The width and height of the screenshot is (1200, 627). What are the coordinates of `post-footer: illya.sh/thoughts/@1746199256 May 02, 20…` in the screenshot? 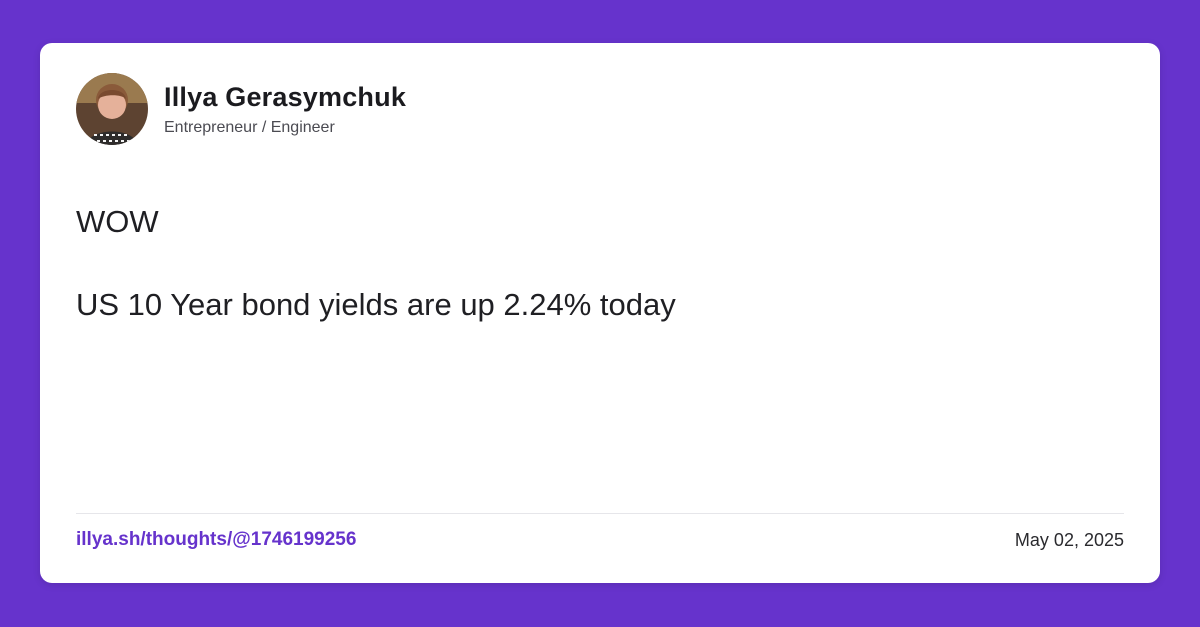 It's located at (600, 540).